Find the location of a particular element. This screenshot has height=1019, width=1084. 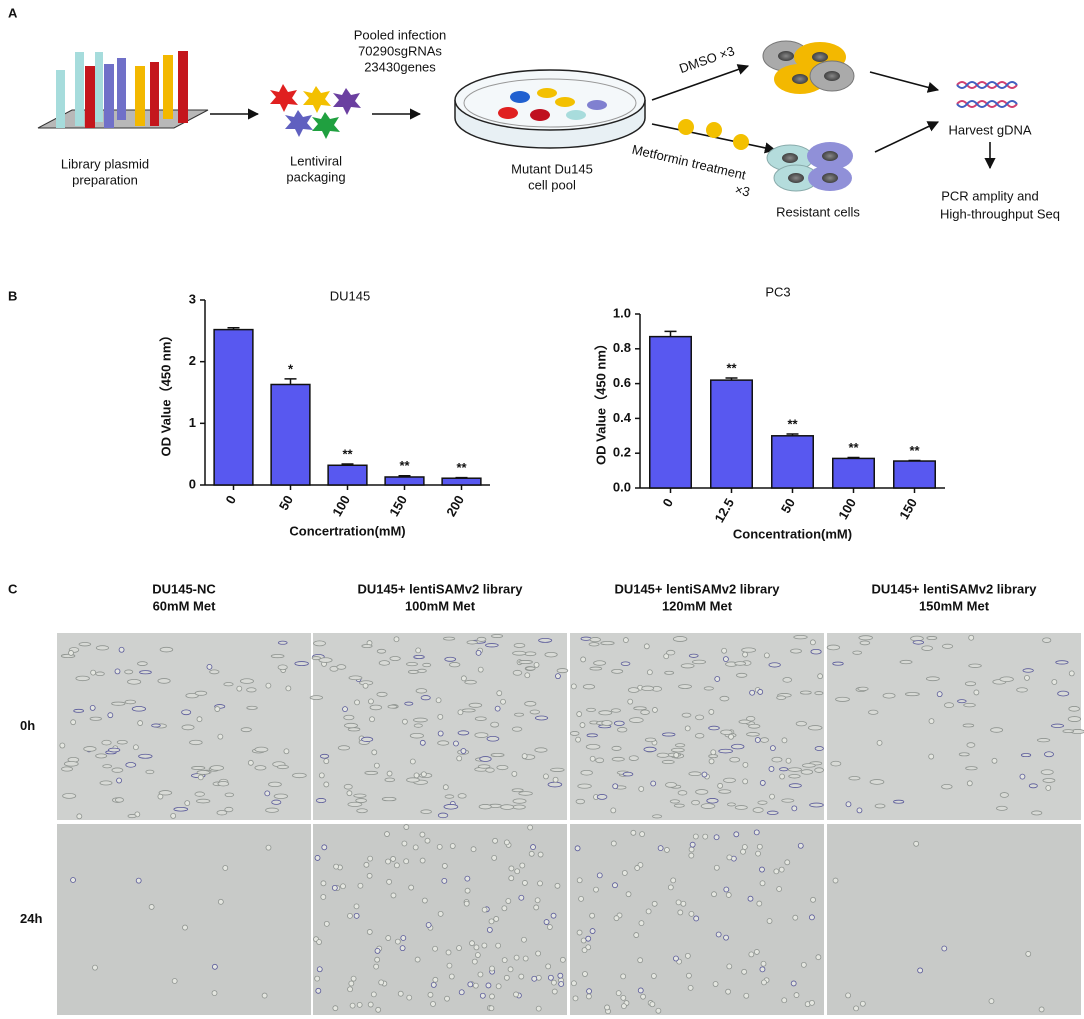

panel-label: A is located at coordinates (13, 12).